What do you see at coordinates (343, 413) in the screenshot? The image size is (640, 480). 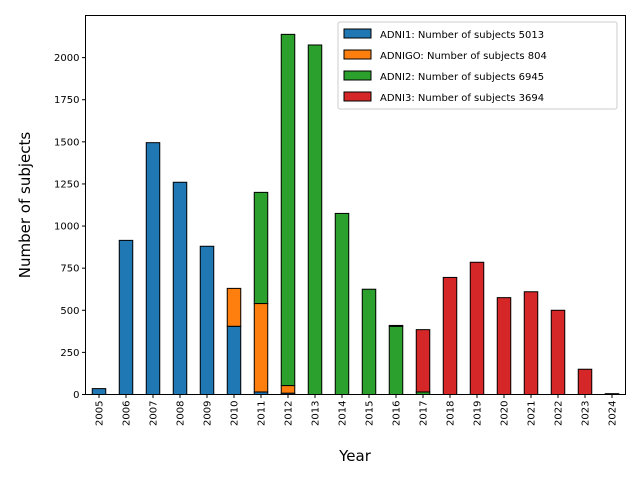 I see `x-tick-label: 2014` at bounding box center [343, 413].